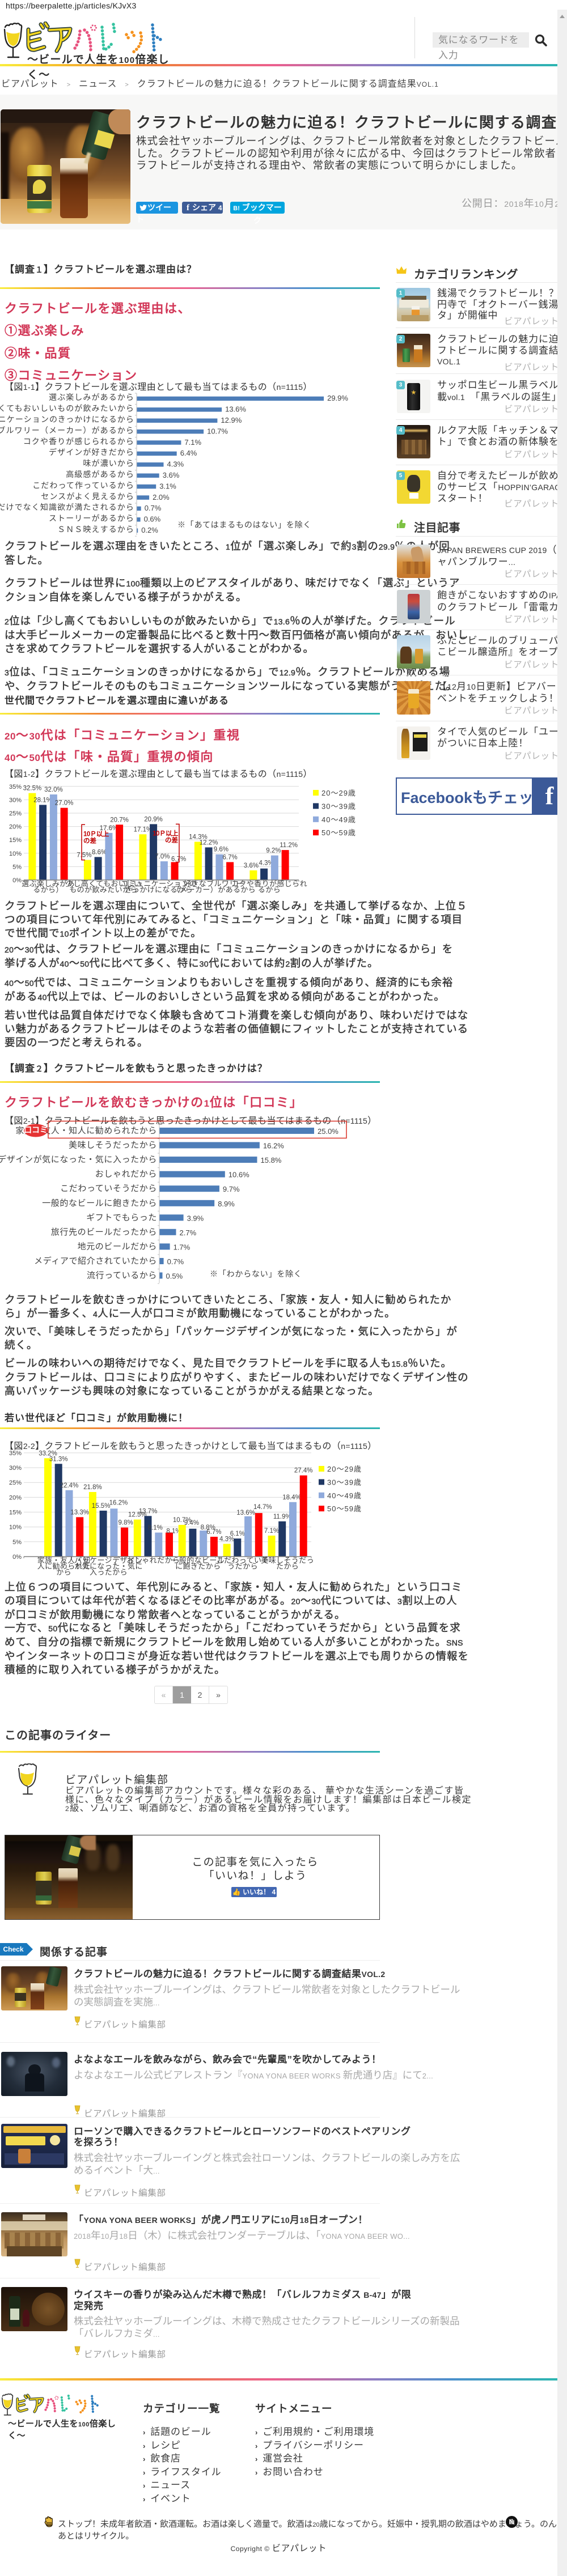 This screenshot has width=567, height=2576. Describe the element at coordinates (153, 819) in the screenshot. I see `svg-text: 20.9%` at that location.